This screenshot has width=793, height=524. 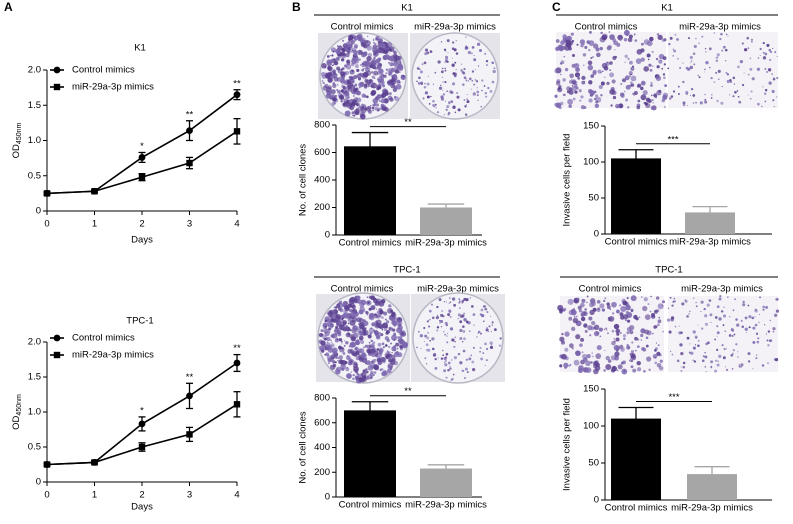 I want to click on y-tick-label: 150, so click(x=591, y=389).